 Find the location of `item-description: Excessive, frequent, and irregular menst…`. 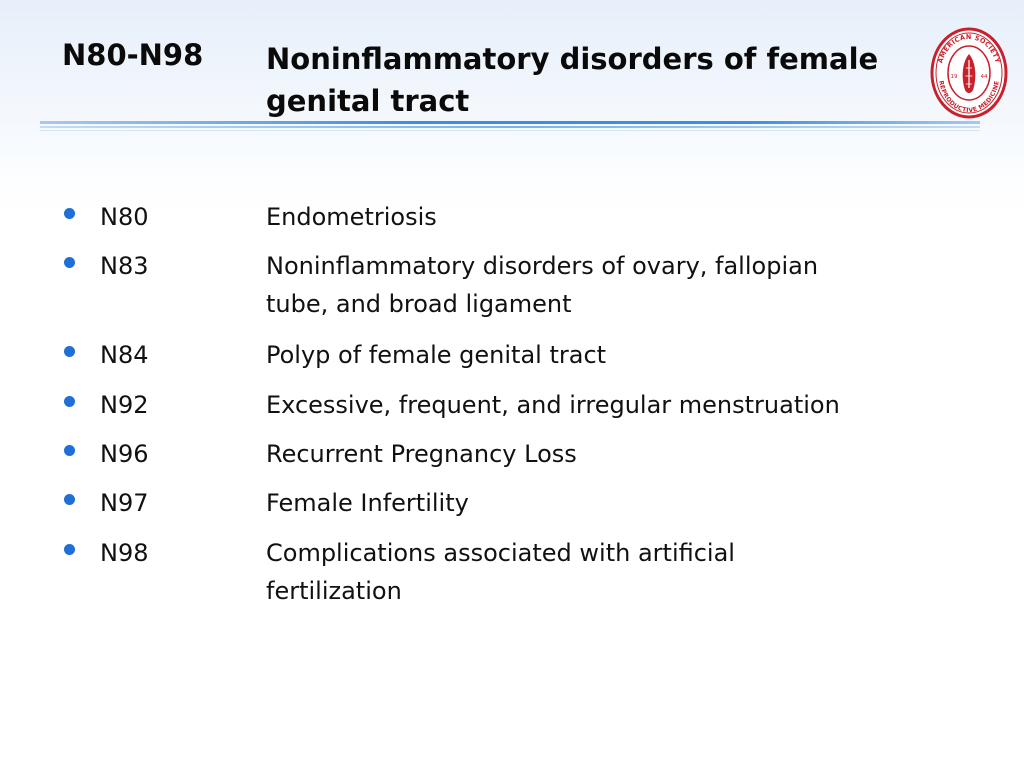

item-description: Excessive, frequent, and irregular menst… is located at coordinates (616, 405).